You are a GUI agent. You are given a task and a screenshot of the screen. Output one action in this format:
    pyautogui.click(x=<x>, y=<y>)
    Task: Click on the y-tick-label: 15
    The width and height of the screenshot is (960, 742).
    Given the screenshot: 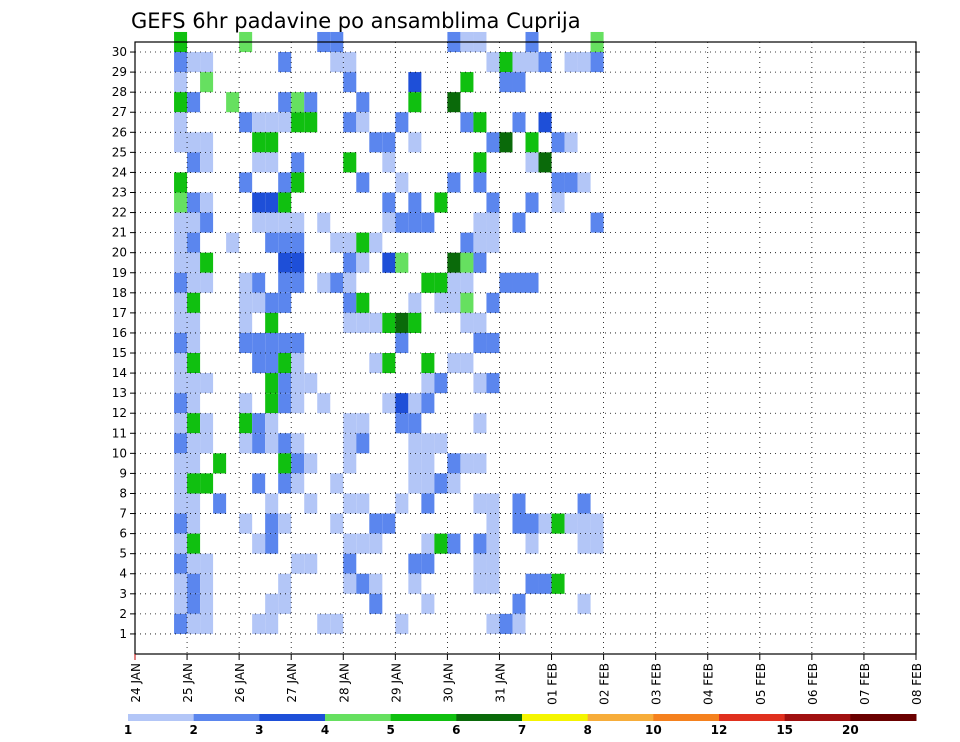 What is the action you would take?
    pyautogui.click(x=119, y=353)
    